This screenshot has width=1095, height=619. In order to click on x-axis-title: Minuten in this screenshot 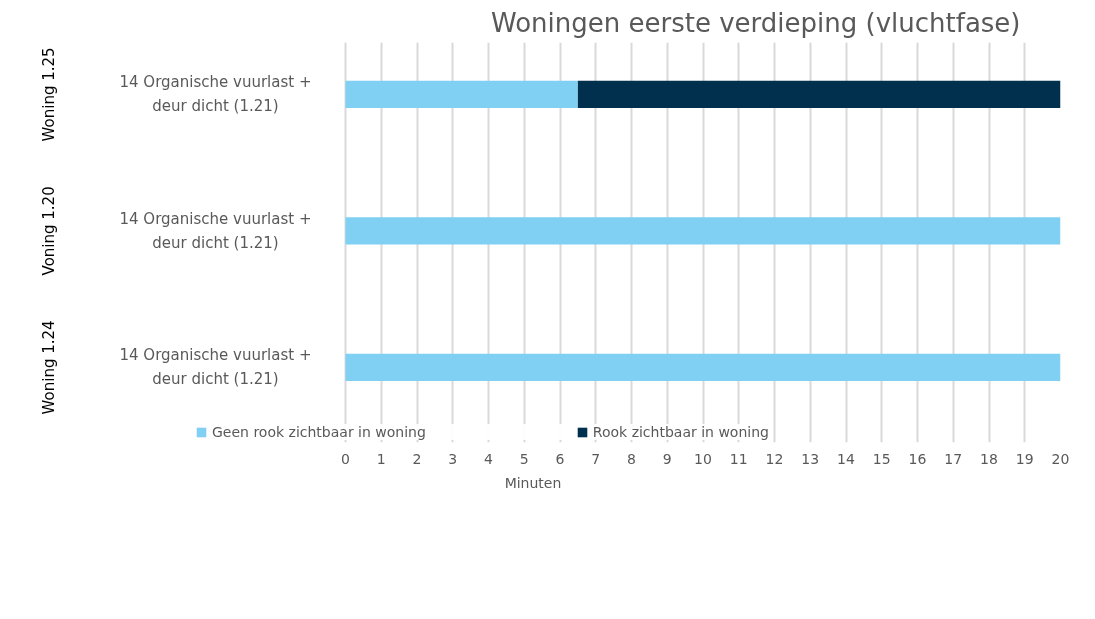, I will do `click(533, 482)`.